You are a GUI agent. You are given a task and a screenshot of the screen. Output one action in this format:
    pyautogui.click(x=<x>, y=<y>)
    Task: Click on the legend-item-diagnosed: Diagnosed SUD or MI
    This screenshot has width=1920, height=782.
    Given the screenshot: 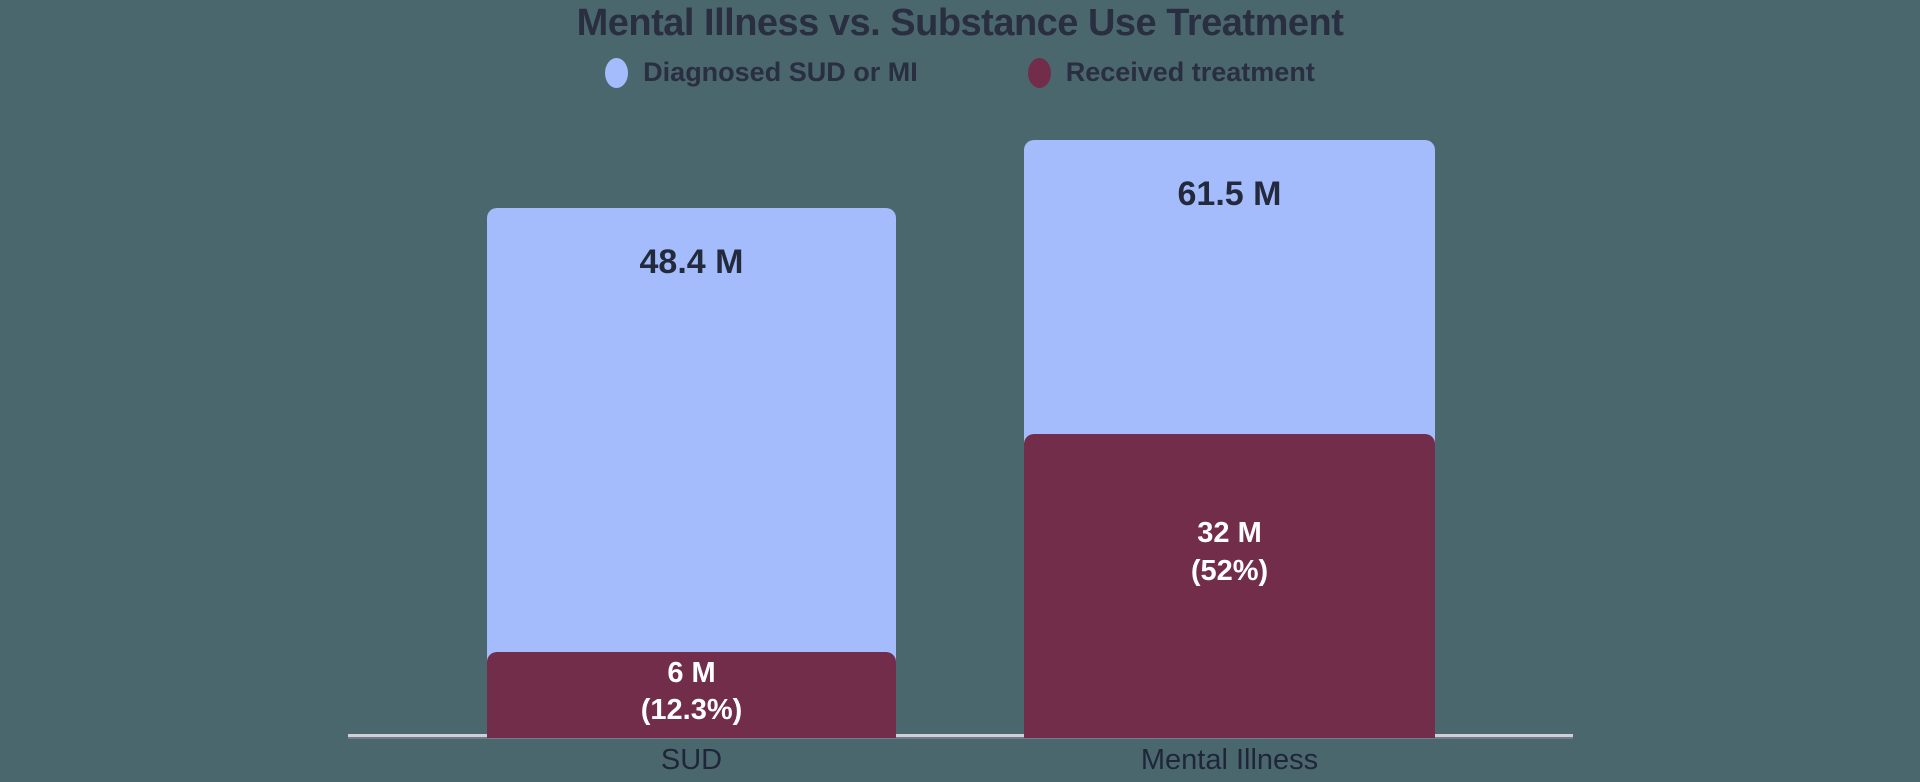 What is the action you would take?
    pyautogui.click(x=761, y=72)
    